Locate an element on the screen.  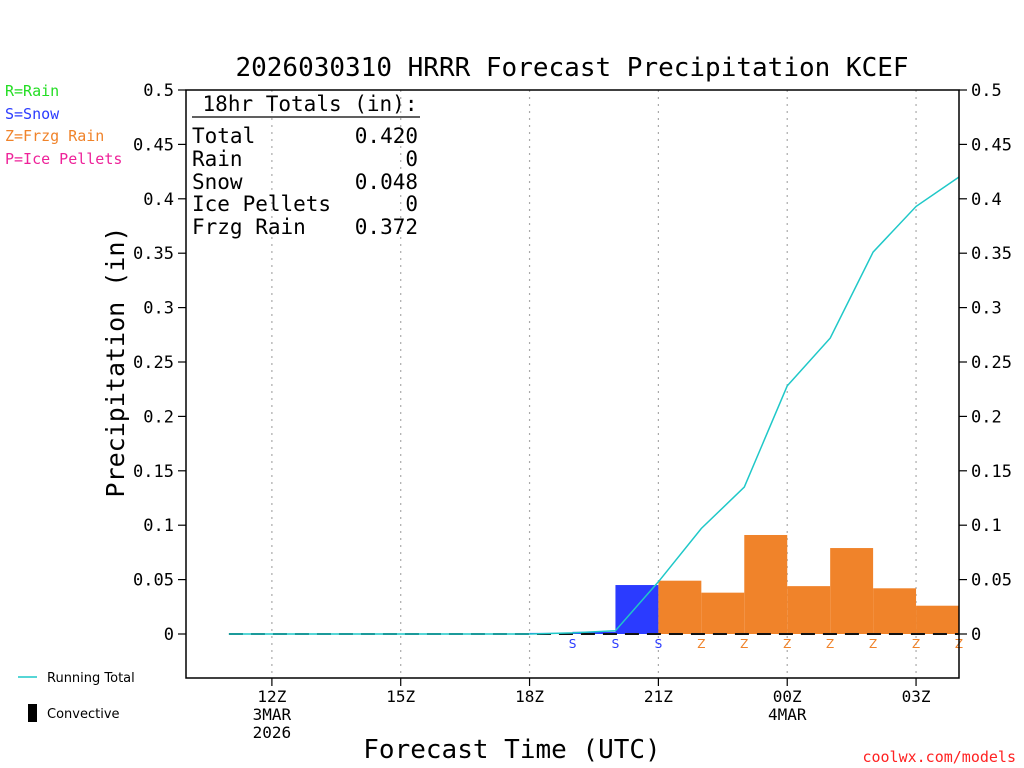
xtick-year-label: 2026 is located at coordinates (272, 732).